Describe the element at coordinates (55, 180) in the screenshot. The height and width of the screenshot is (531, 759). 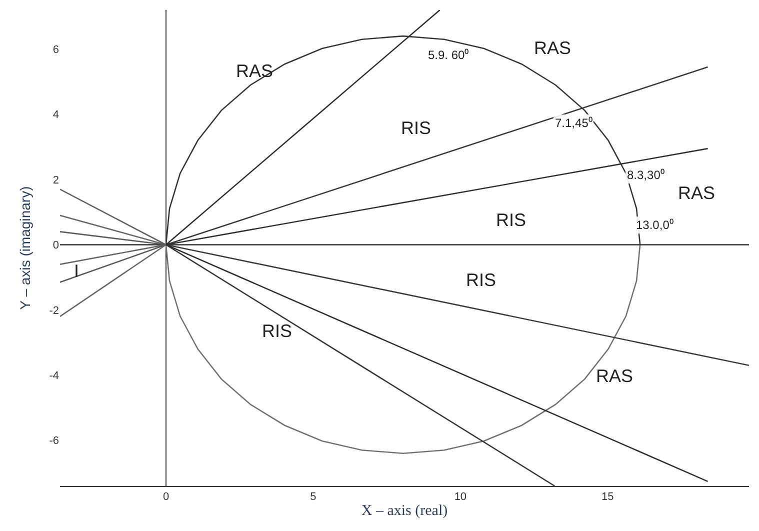
I see `y-tick-label: 2` at that location.